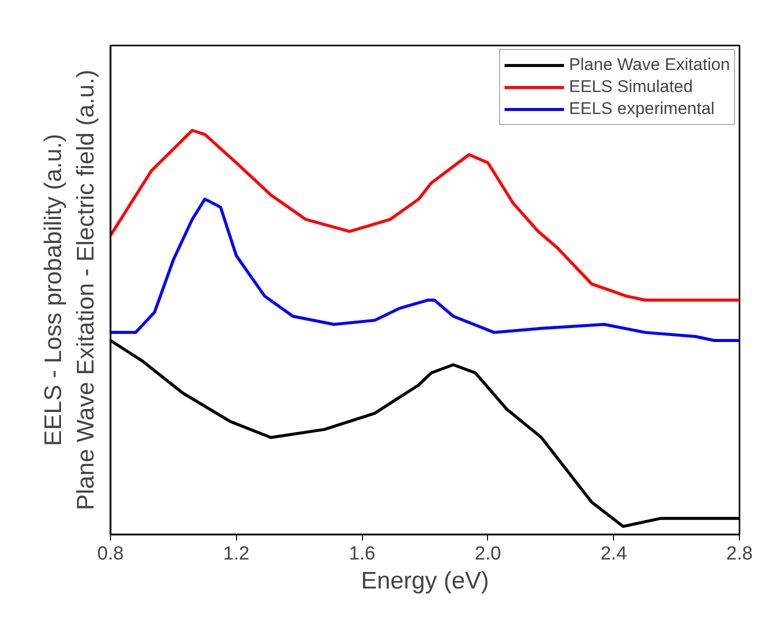  Describe the element at coordinates (425, 581) in the screenshot. I see `x-axis-title: Energy (eV)` at that location.